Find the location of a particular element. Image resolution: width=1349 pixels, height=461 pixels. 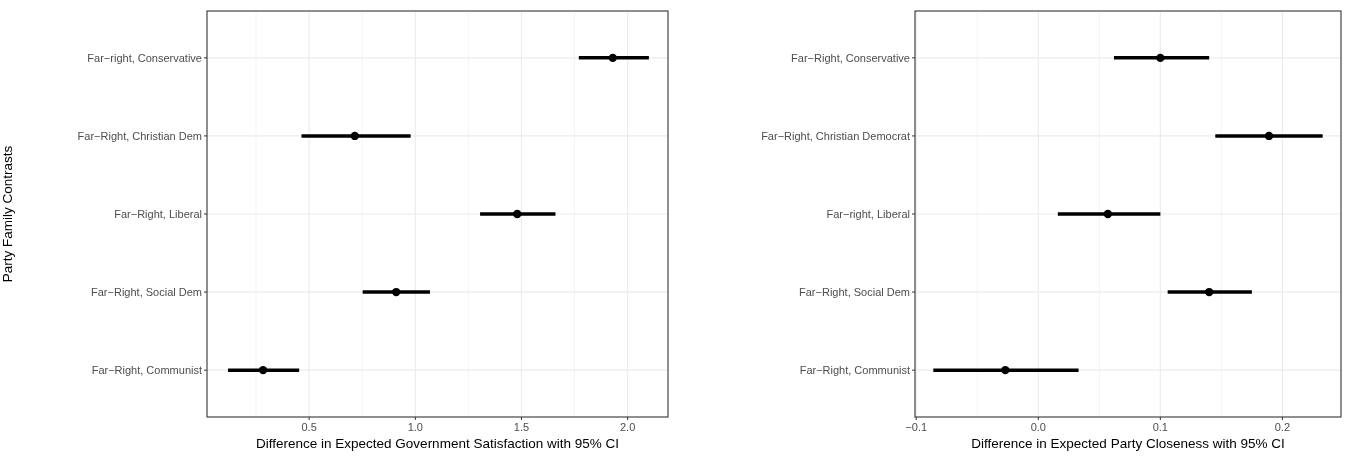

x-tick-label: 2.0 is located at coordinates (628, 427).